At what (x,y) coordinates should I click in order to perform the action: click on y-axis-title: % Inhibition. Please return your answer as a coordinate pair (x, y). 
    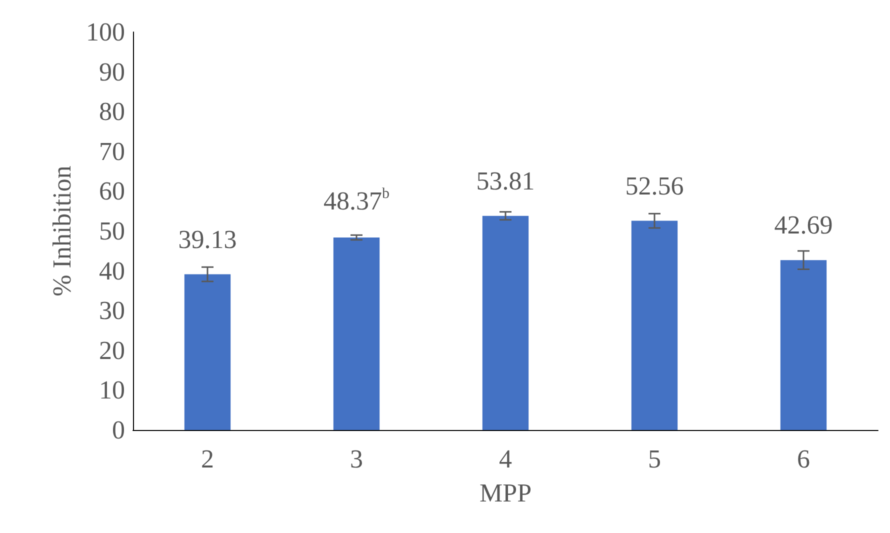
    Looking at the image, I should click on (62, 231).